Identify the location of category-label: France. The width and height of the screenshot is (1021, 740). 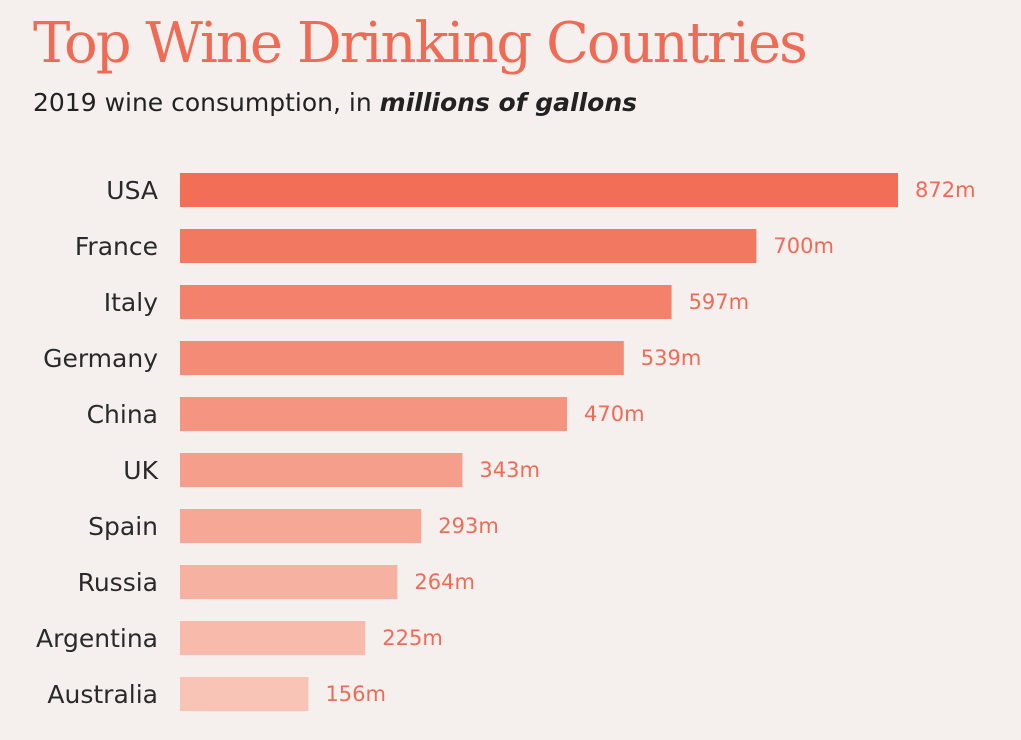
(116, 246).